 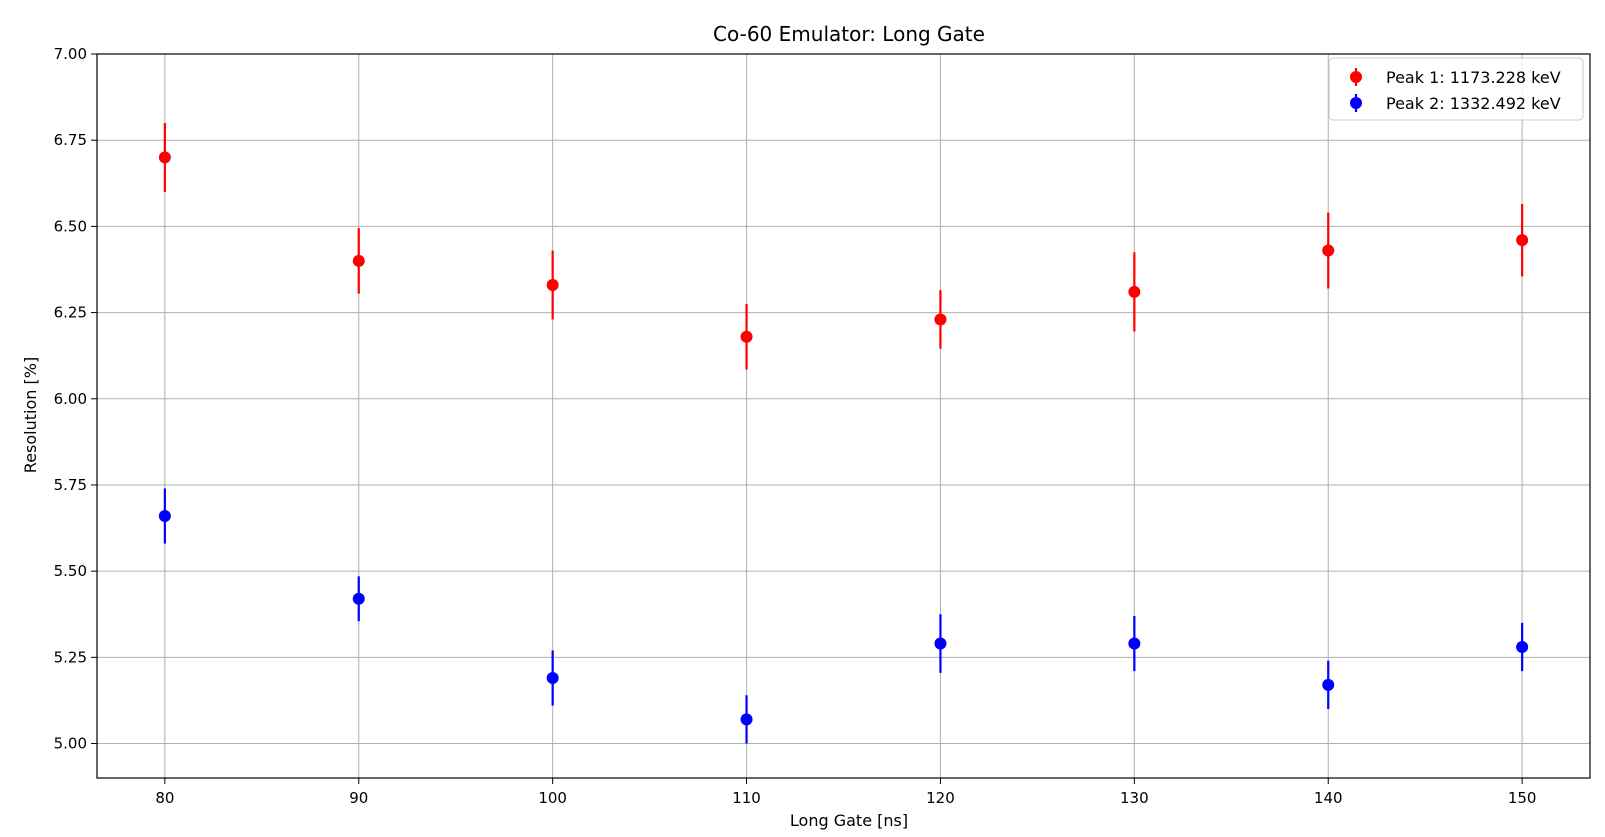 What do you see at coordinates (70, 485) in the screenshot?
I see `y-tick-label: 5.75` at bounding box center [70, 485].